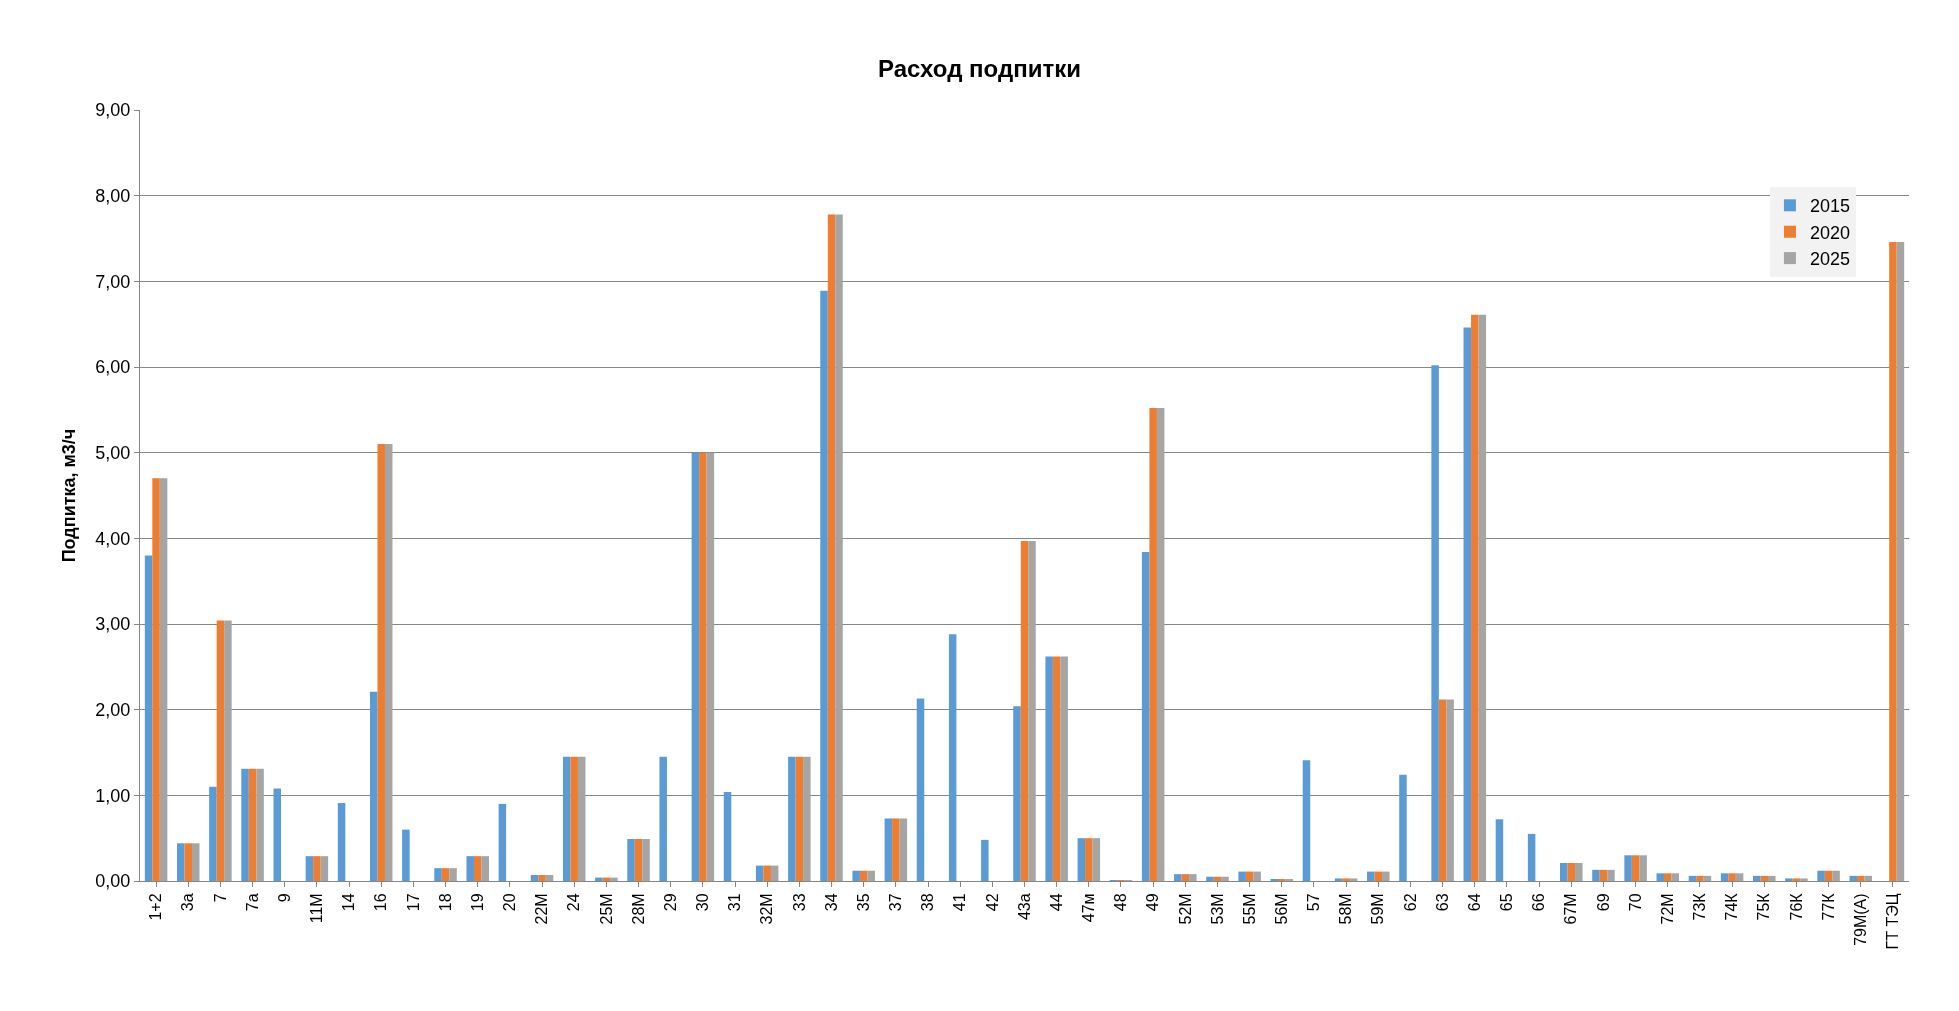 Image resolution: width=1959 pixels, height=1011 pixels. Describe the element at coordinates (1056, 902) in the screenshot. I see `x-tick-label: 44` at that location.